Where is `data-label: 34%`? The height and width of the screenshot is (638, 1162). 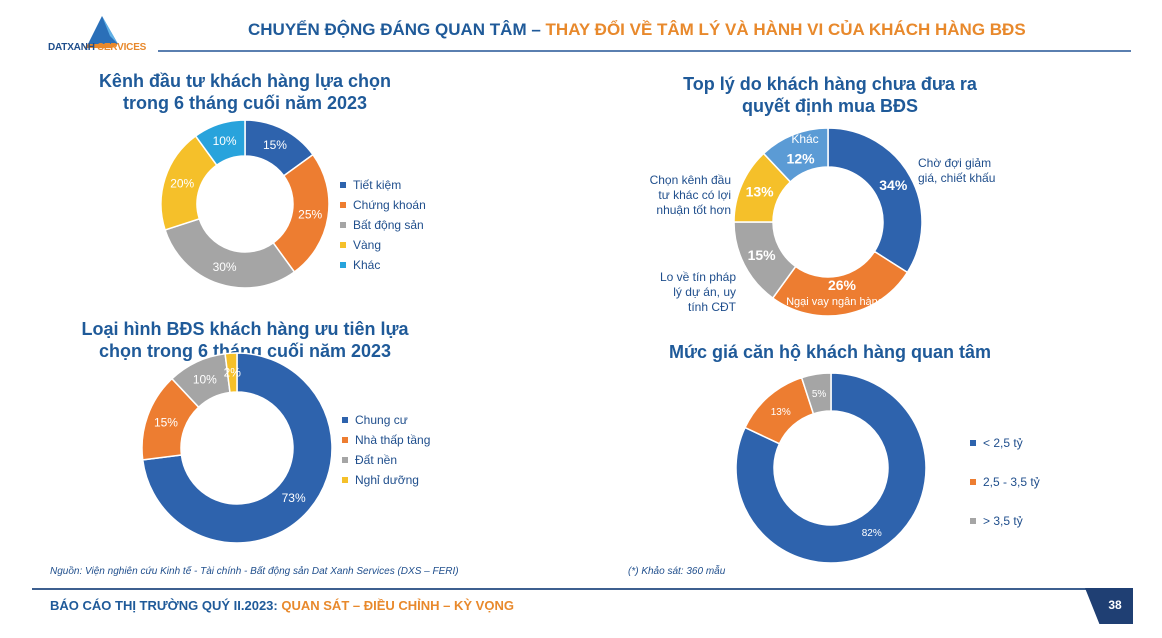 data-label: 34% is located at coordinates (893, 185).